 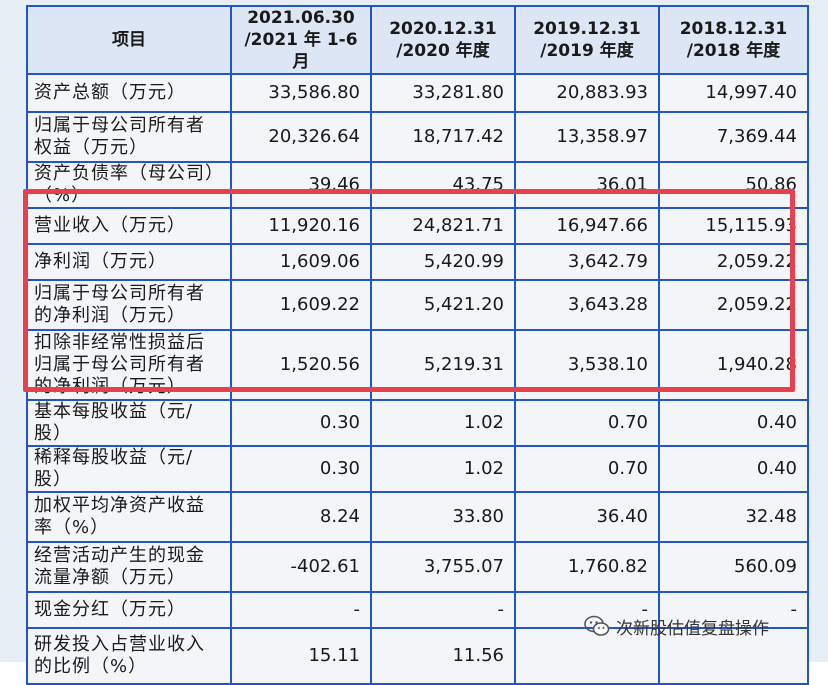 What do you see at coordinates (443, 93) in the screenshot?
I see `value-cell: 33,281.80` at bounding box center [443, 93].